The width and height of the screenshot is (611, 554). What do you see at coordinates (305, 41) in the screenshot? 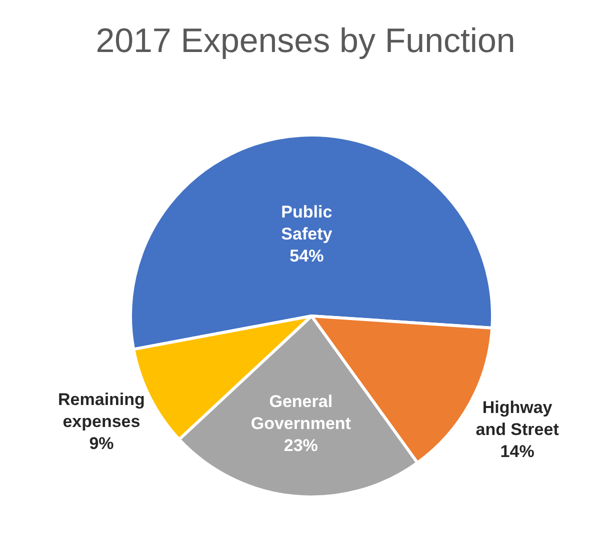
I see `chart-title: 2017 Expenses by Function` at bounding box center [305, 41].